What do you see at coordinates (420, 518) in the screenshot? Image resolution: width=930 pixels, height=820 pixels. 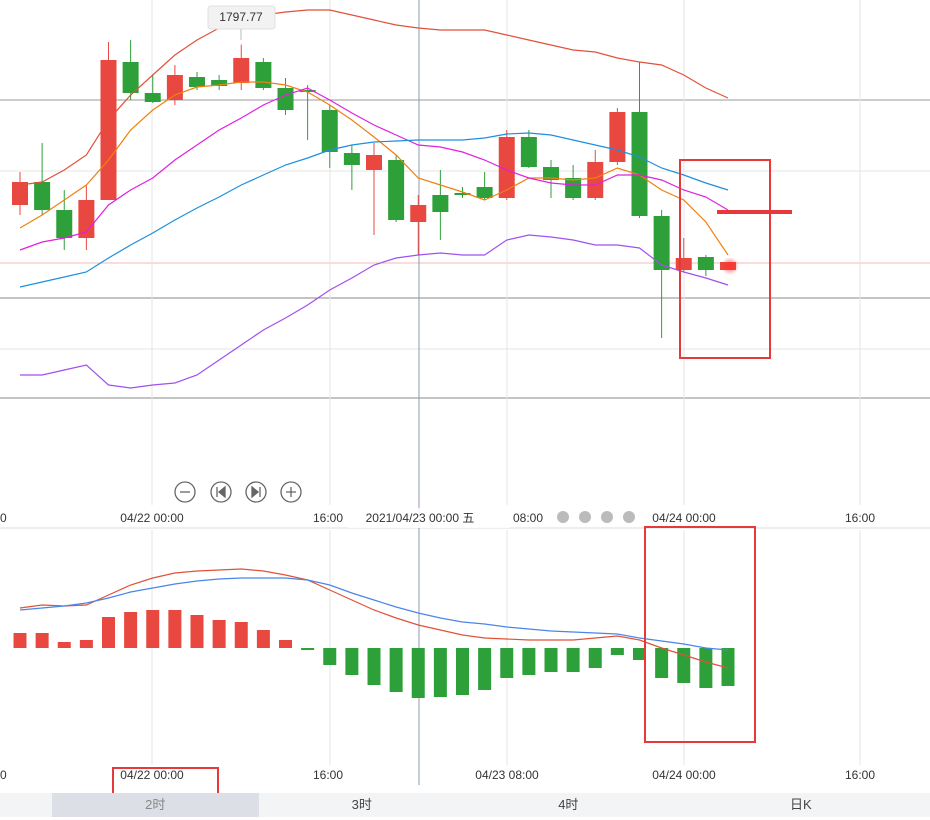 I see `crosshair-label: 2021/04/23 00:00 五` at bounding box center [420, 518].